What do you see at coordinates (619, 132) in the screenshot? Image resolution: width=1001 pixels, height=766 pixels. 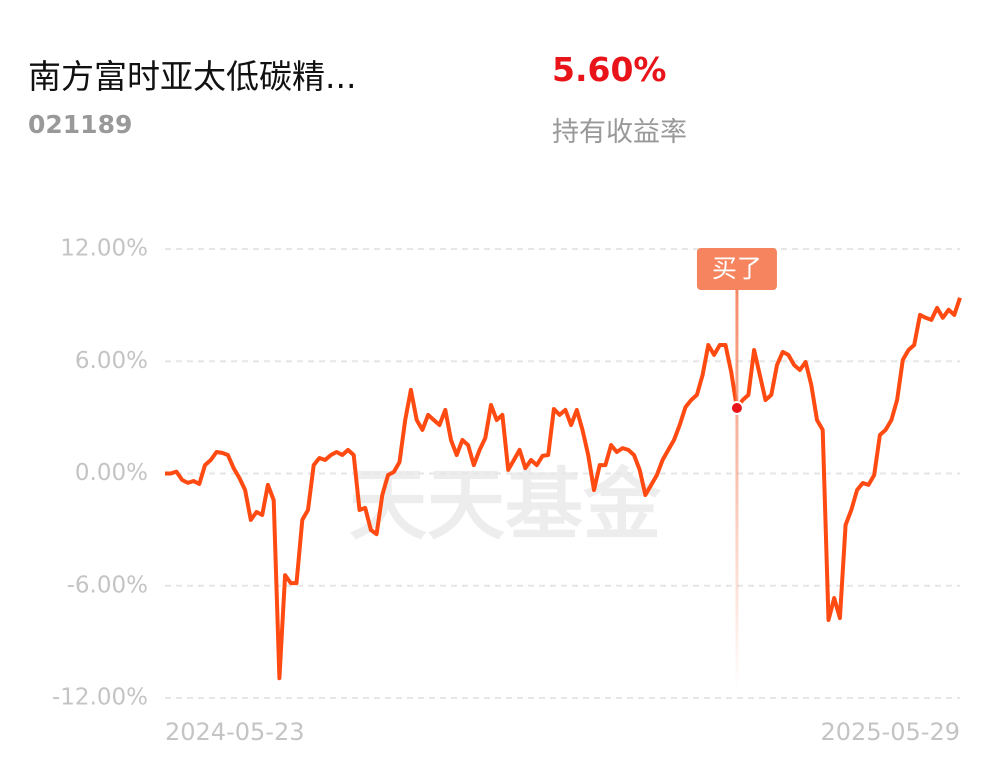 I see `holding-return-label: 持有收益率` at bounding box center [619, 132].